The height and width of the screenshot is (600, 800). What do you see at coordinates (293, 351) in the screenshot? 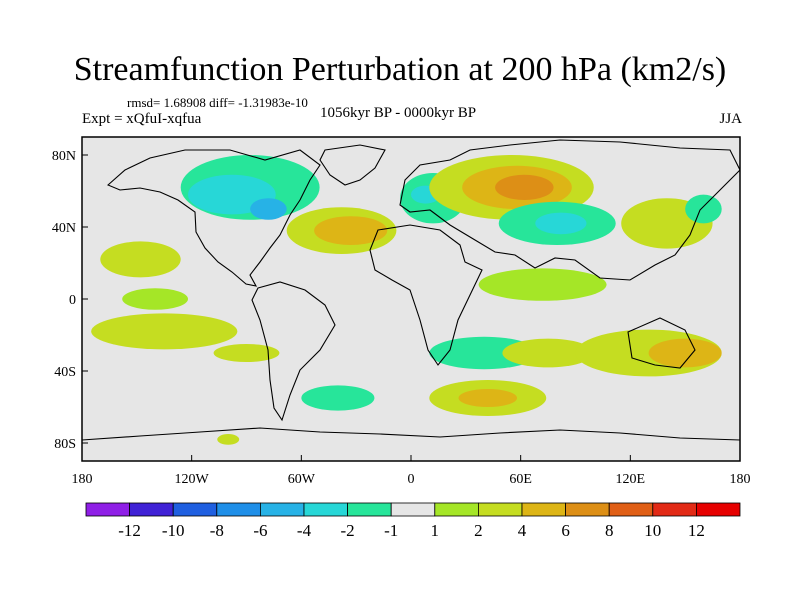
I see `coast-south-america` at bounding box center [293, 351].